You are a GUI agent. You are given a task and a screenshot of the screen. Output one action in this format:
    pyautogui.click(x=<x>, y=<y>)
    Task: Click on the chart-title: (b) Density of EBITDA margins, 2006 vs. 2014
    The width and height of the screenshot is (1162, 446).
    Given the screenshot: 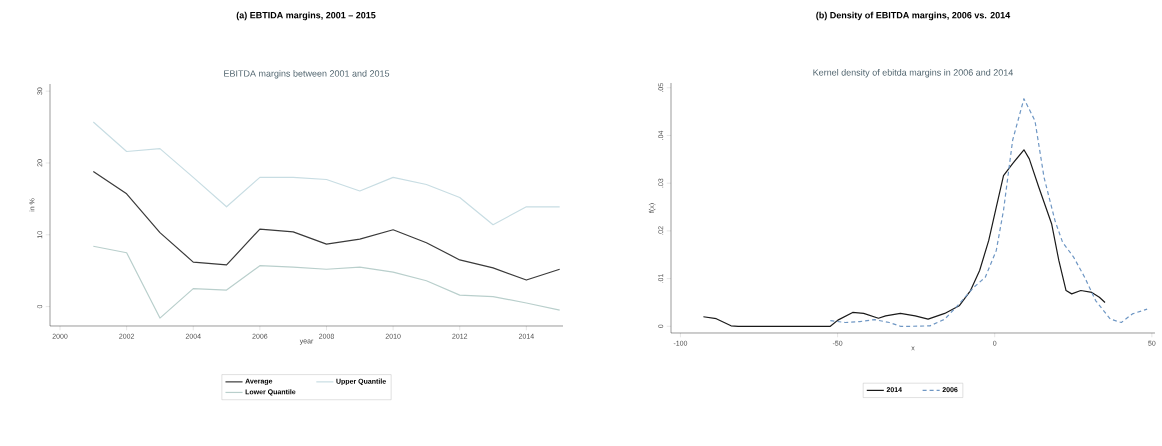 What is the action you would take?
    pyautogui.click(x=913, y=16)
    